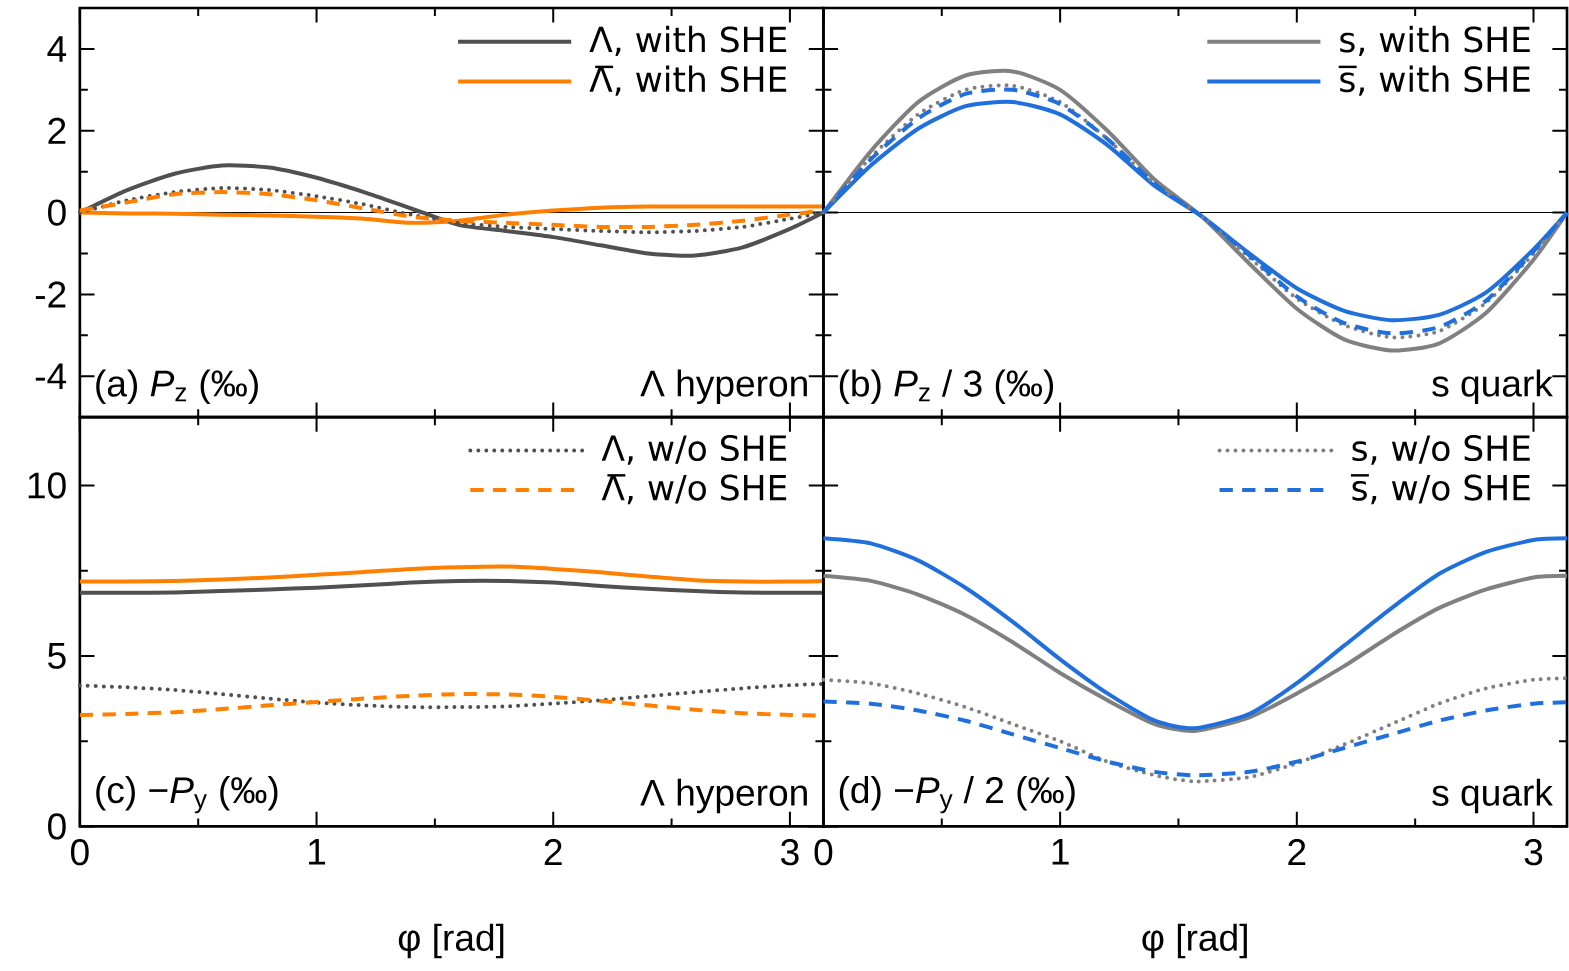  What do you see at coordinates (1434, 80) in the screenshot?
I see `legend-label: s̅, with SHE` at bounding box center [1434, 80].